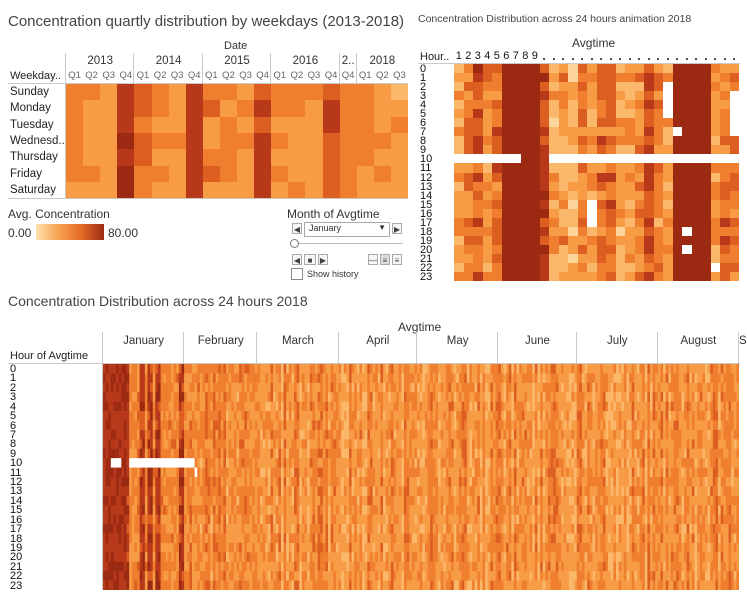  What do you see at coordinates (297, 259) in the screenshot?
I see `step-back-button: ◀` at bounding box center [297, 259].